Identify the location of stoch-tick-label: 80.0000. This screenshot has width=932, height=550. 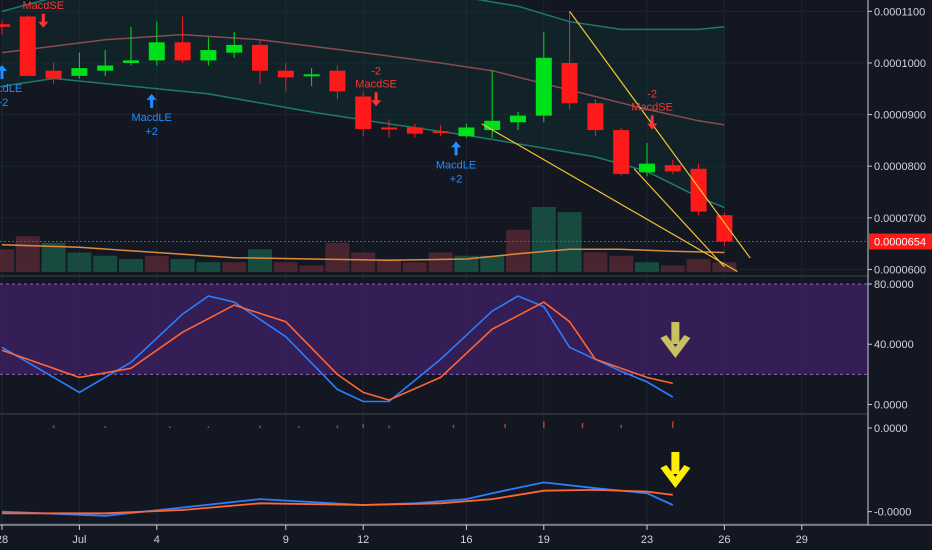
(894, 285).